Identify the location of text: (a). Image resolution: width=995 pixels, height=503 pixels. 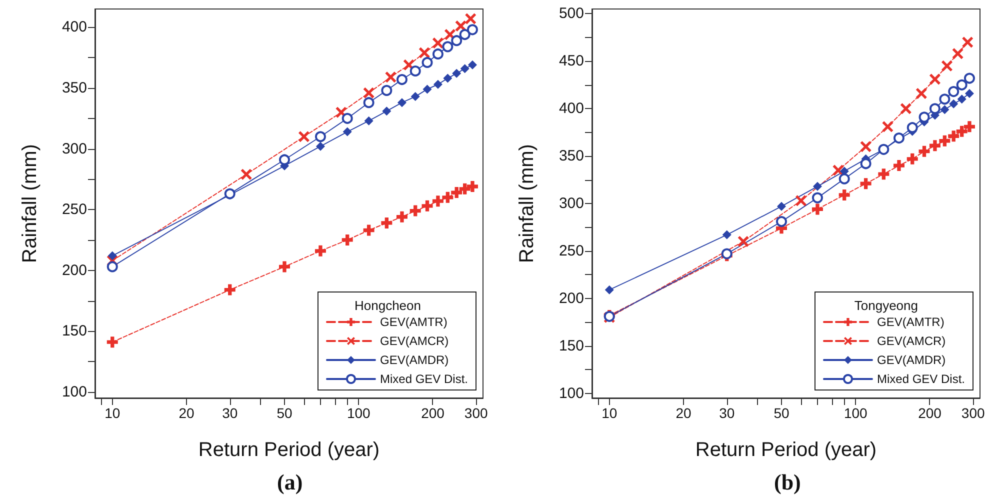
(290, 482).